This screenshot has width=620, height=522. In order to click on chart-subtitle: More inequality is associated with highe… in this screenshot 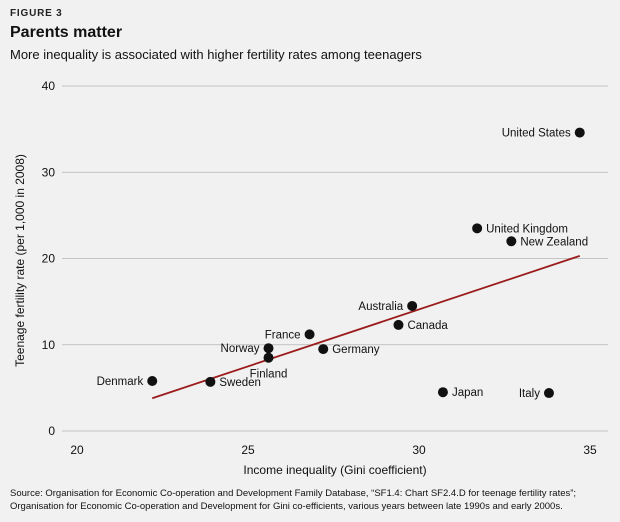, I will do `click(216, 54)`.